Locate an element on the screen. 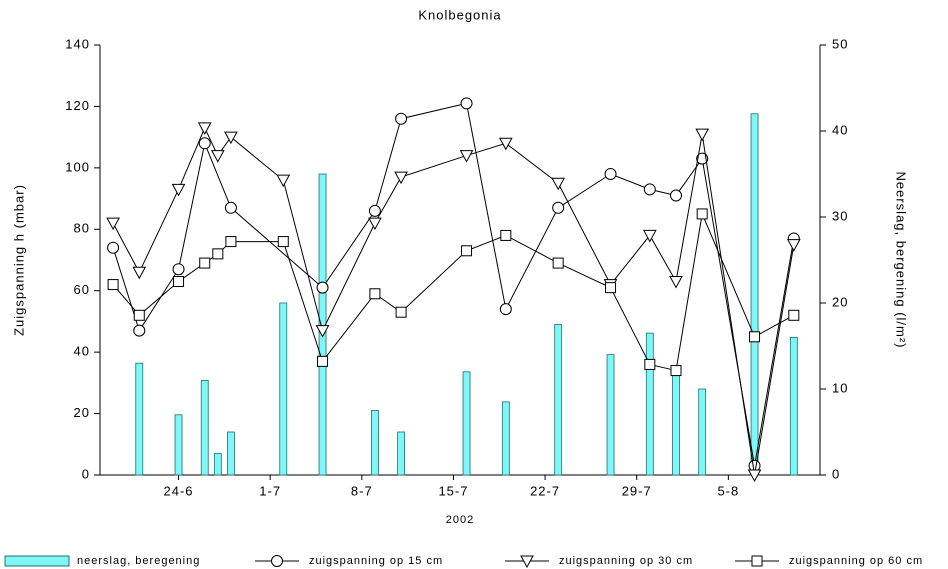 The image size is (948, 569). y-tick-label: 40 is located at coordinates (82, 351).